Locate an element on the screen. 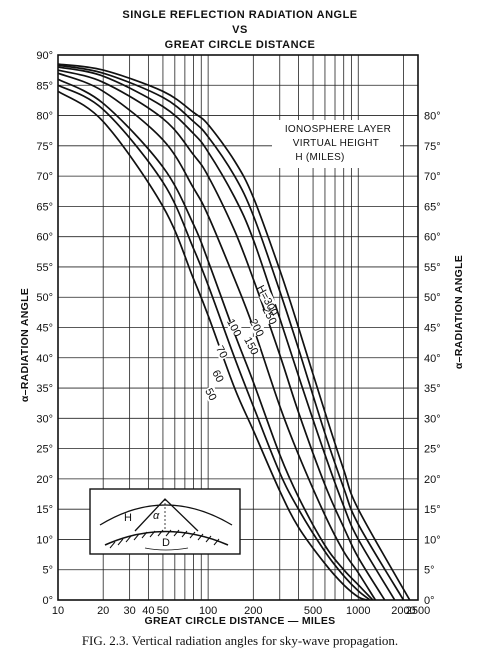  y-axis-label-right: α–RADIATION ANGLE is located at coordinates (459, 312).